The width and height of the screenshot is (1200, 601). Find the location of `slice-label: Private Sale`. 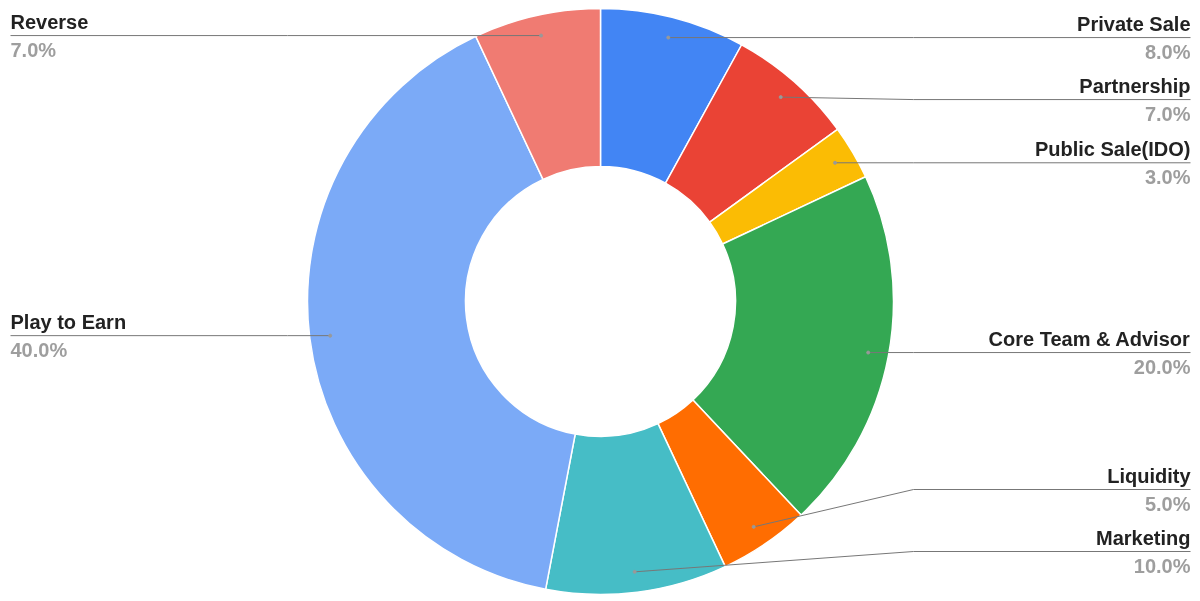

slice-label: Private Sale is located at coordinates (1134, 23).